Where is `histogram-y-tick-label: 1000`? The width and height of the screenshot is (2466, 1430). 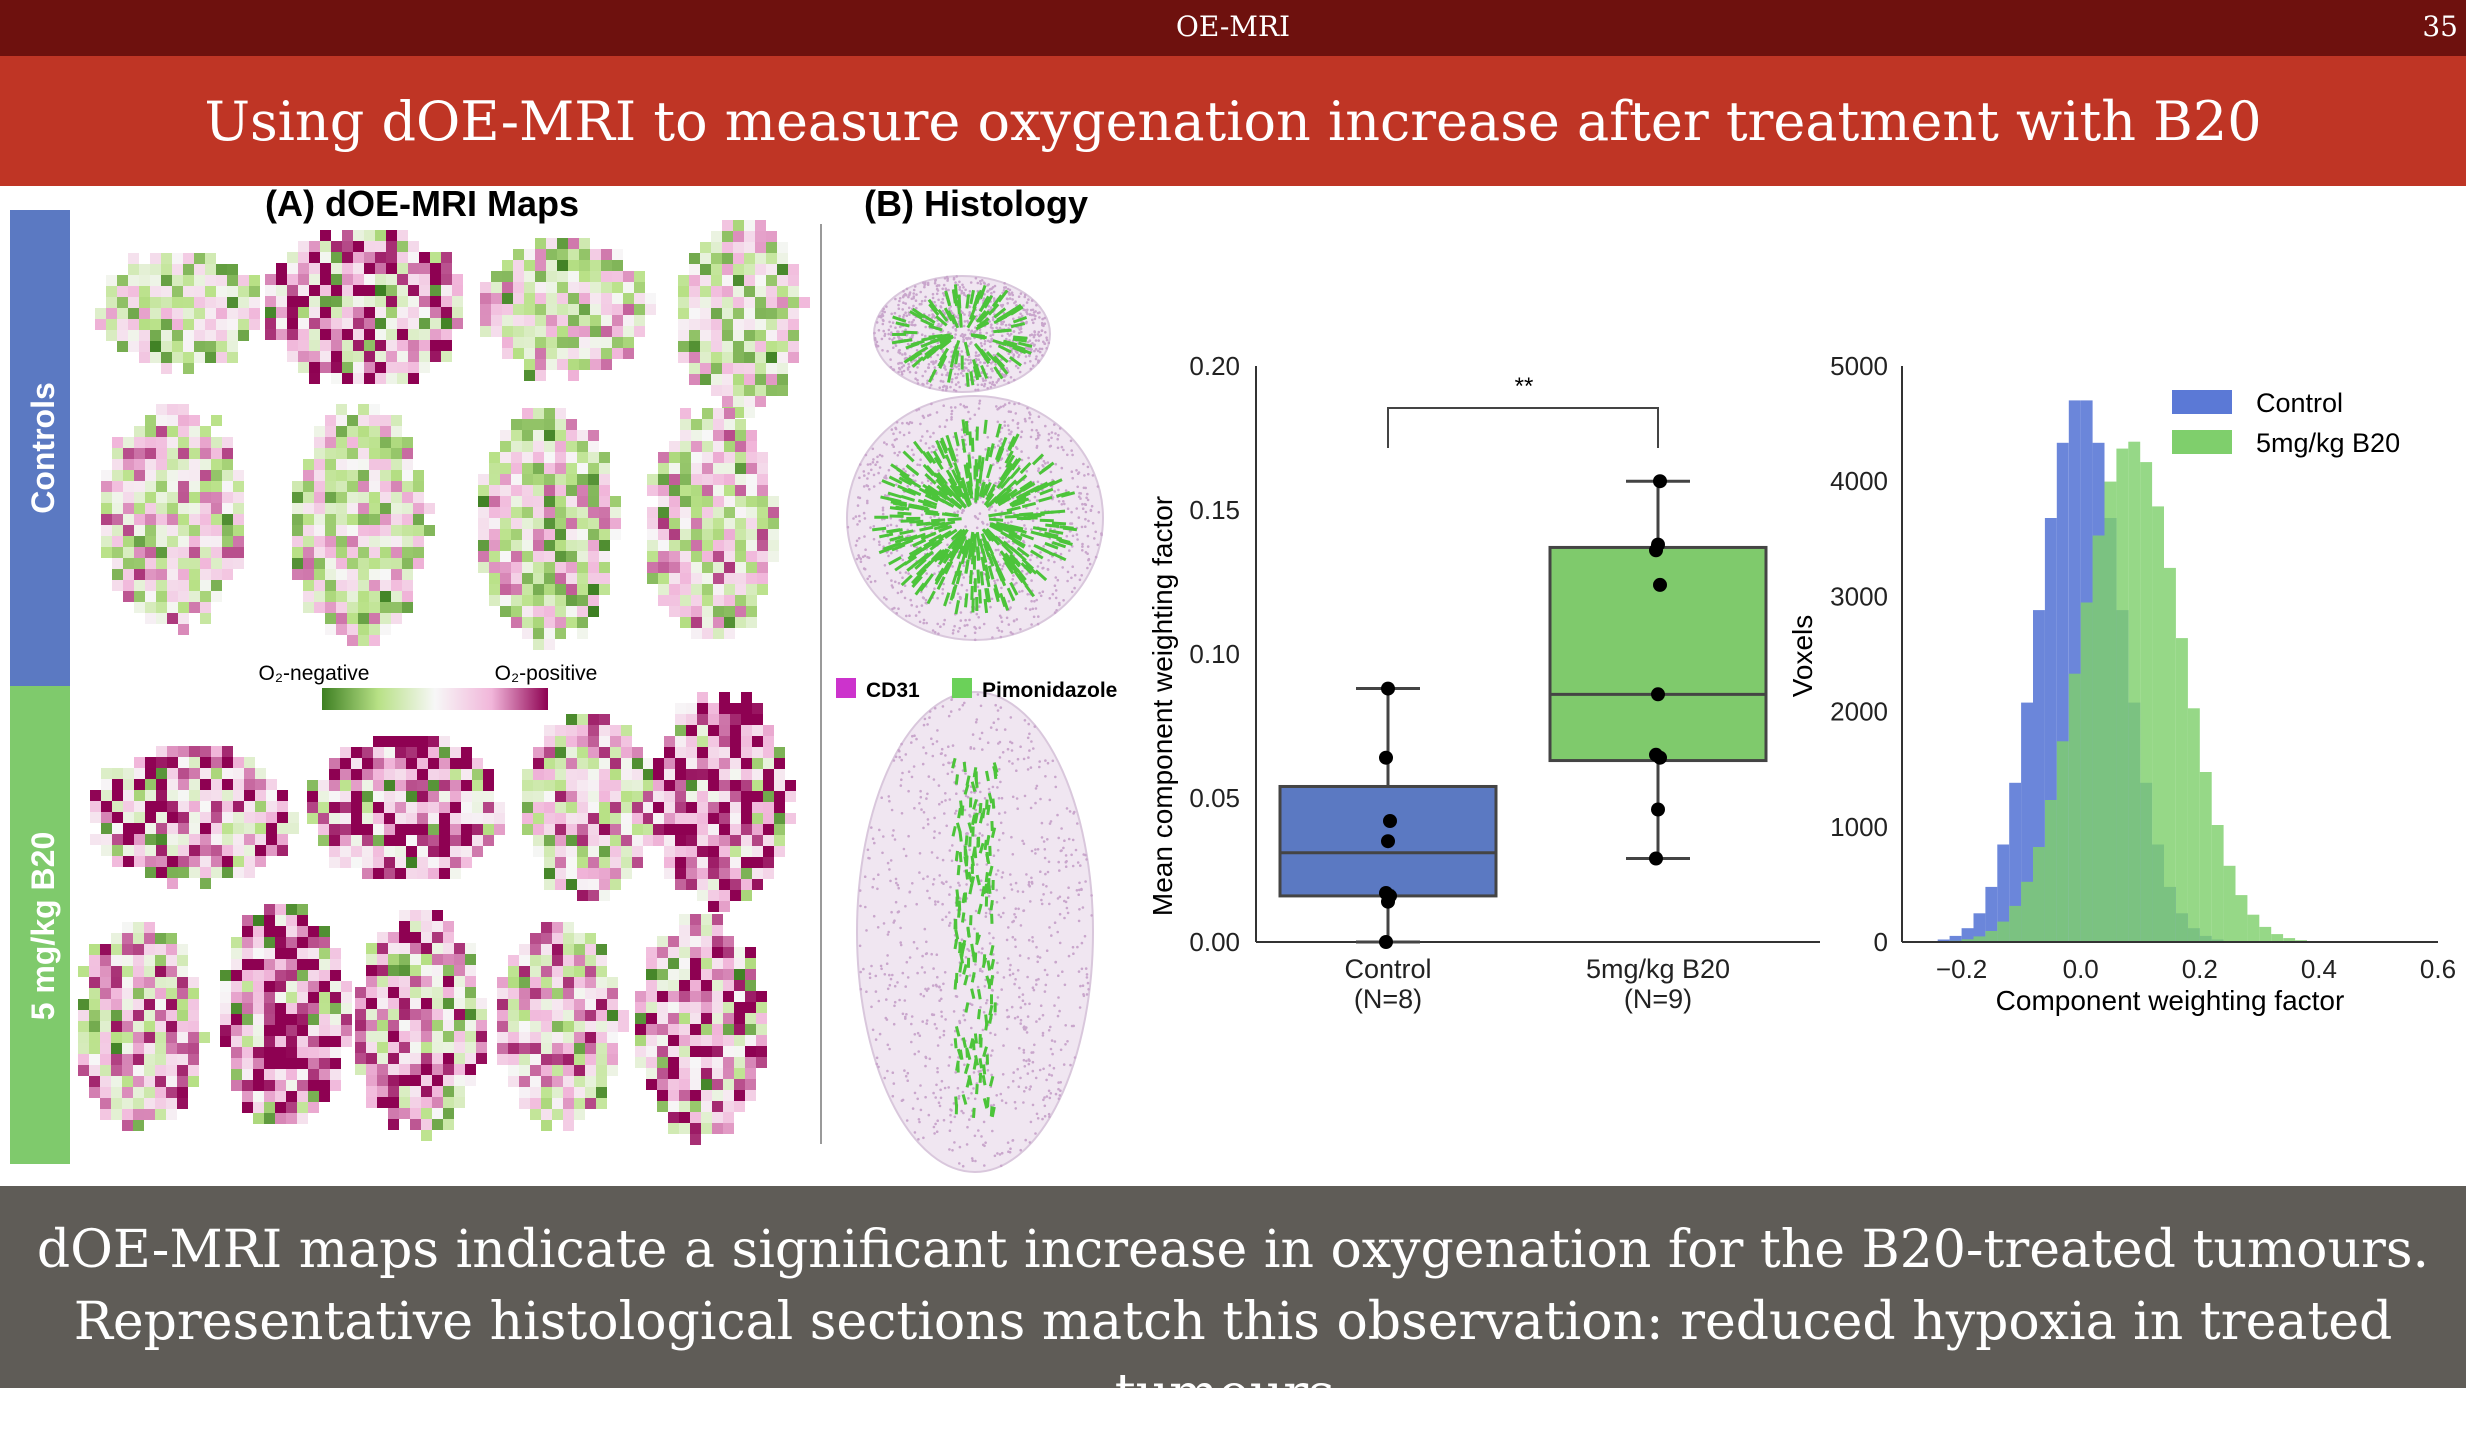
histogram-y-tick-label: 1000 is located at coordinates (1859, 827).